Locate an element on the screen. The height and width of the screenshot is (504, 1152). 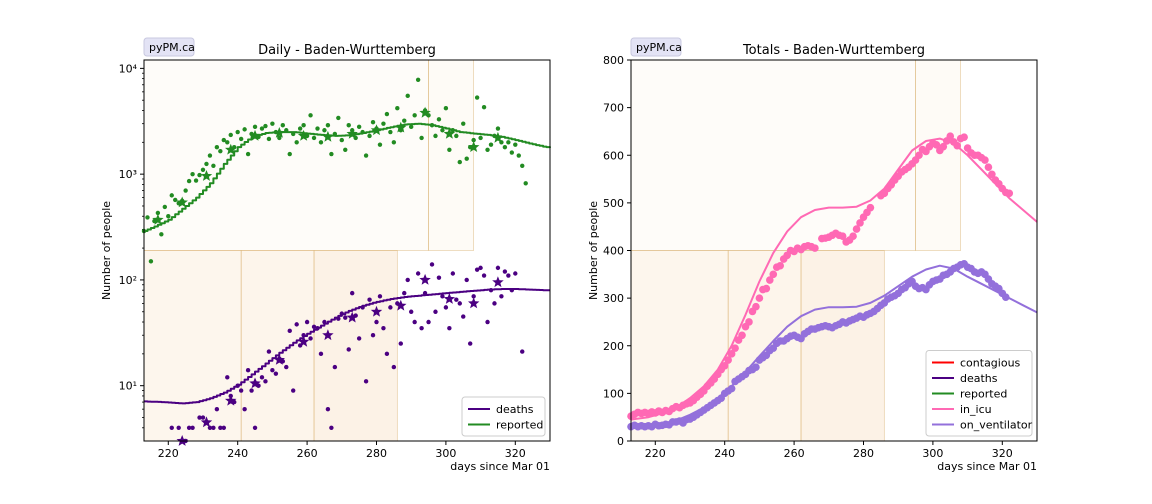
totals-y-tick-label: 600 is located at coordinates (613, 155).